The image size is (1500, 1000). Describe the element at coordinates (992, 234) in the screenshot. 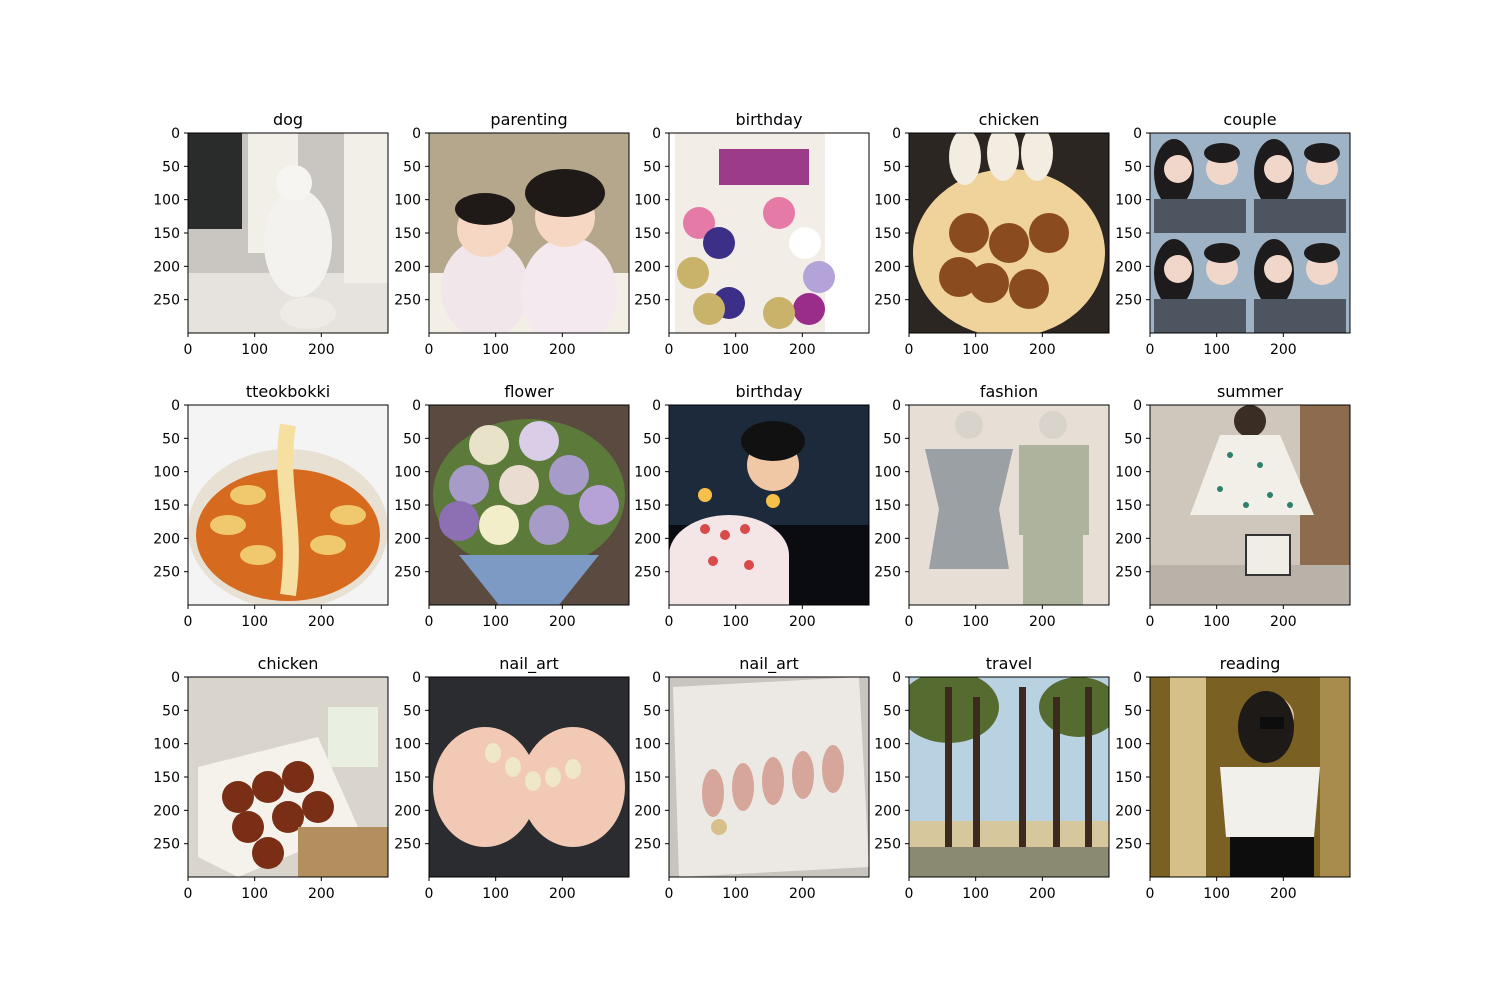

I see `image-panel-chicken: chicken 0 50 100 150 200 250 0 100 200` at that location.